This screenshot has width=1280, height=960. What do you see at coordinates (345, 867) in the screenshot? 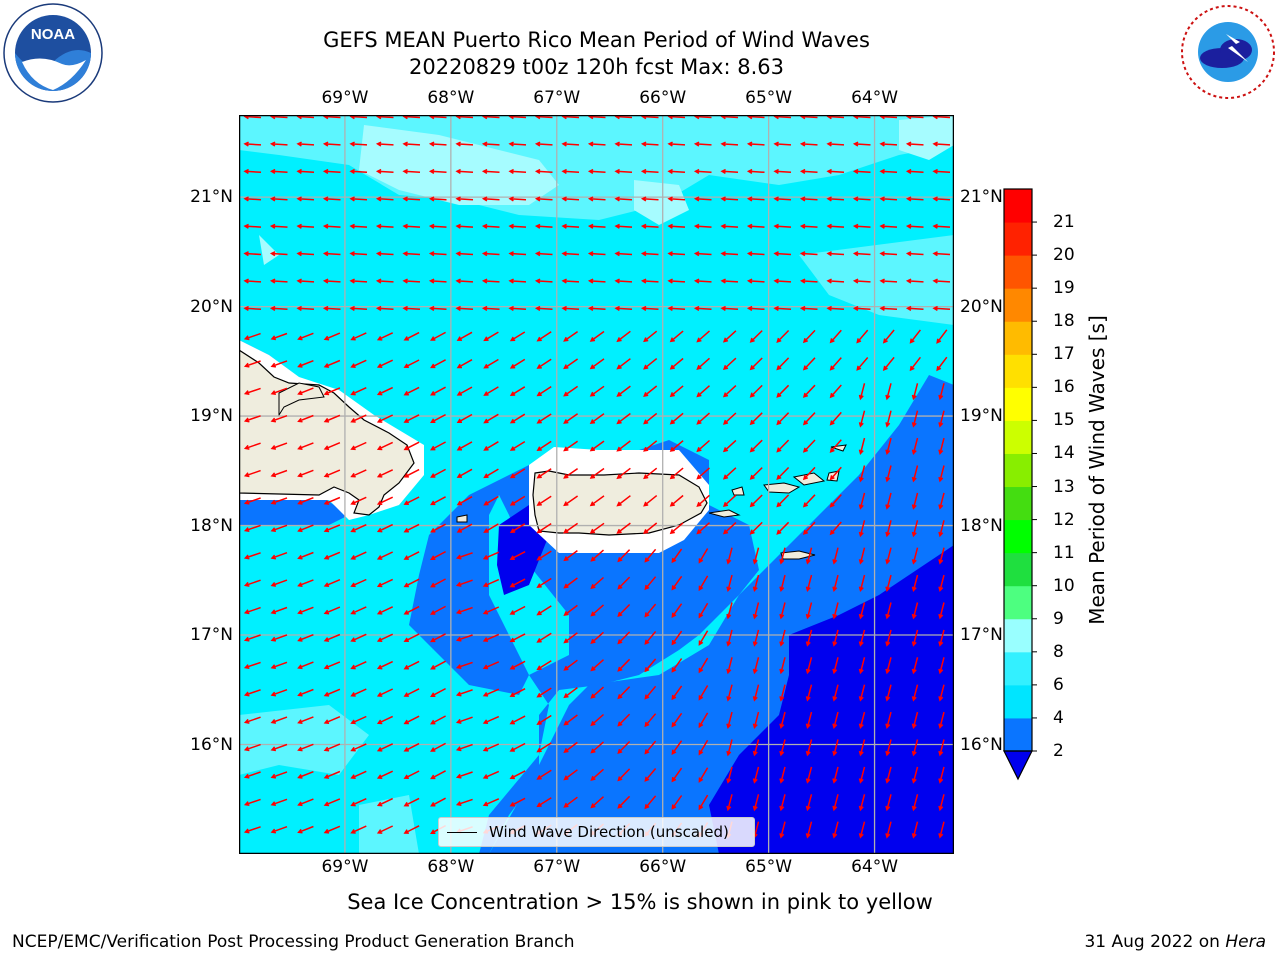
I see `longitude-label: 69°W` at bounding box center [345, 867].